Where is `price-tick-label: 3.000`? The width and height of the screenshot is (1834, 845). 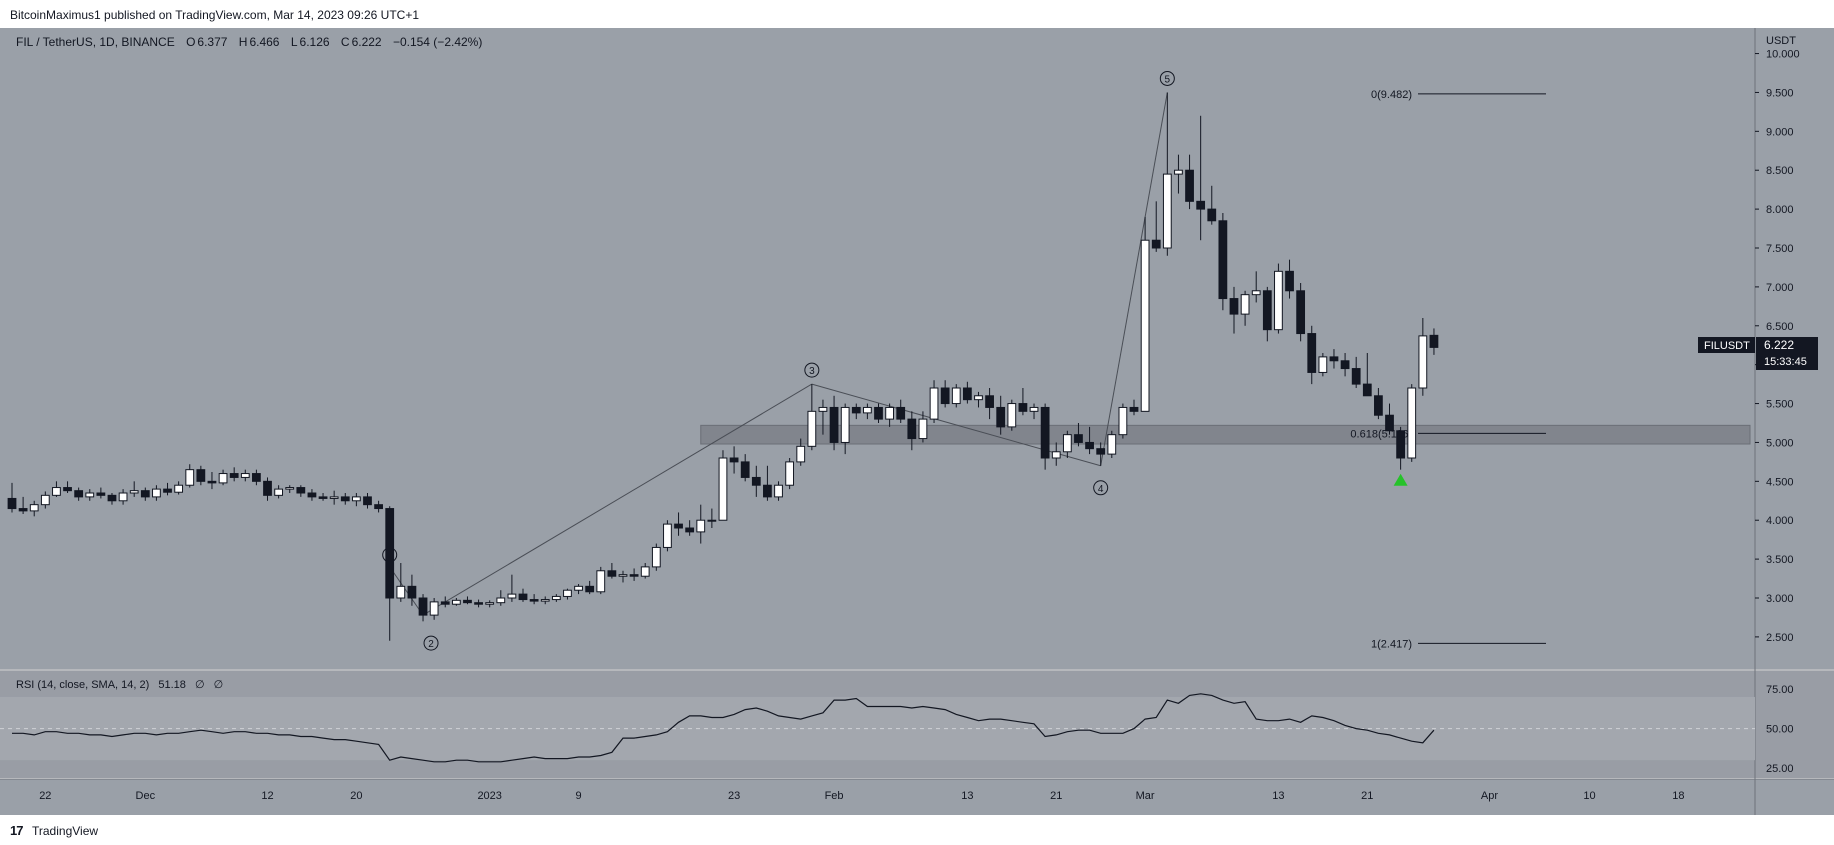
price-tick-label: 3.000 is located at coordinates (1780, 599).